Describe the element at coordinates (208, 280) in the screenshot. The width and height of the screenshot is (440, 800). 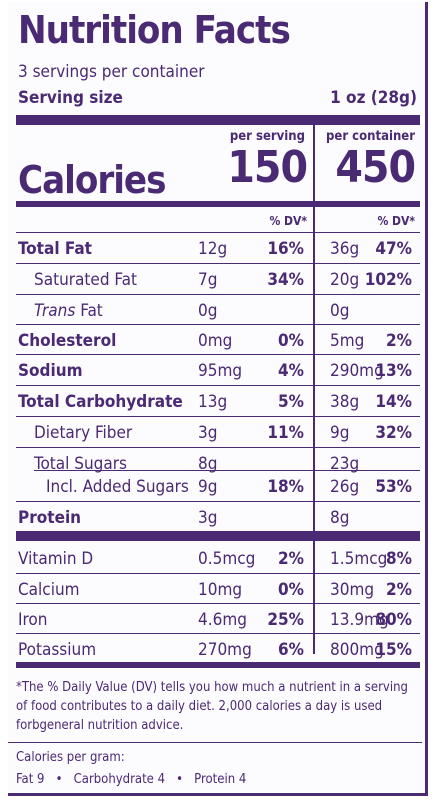
I see `amount-per-serving: 7g` at that location.